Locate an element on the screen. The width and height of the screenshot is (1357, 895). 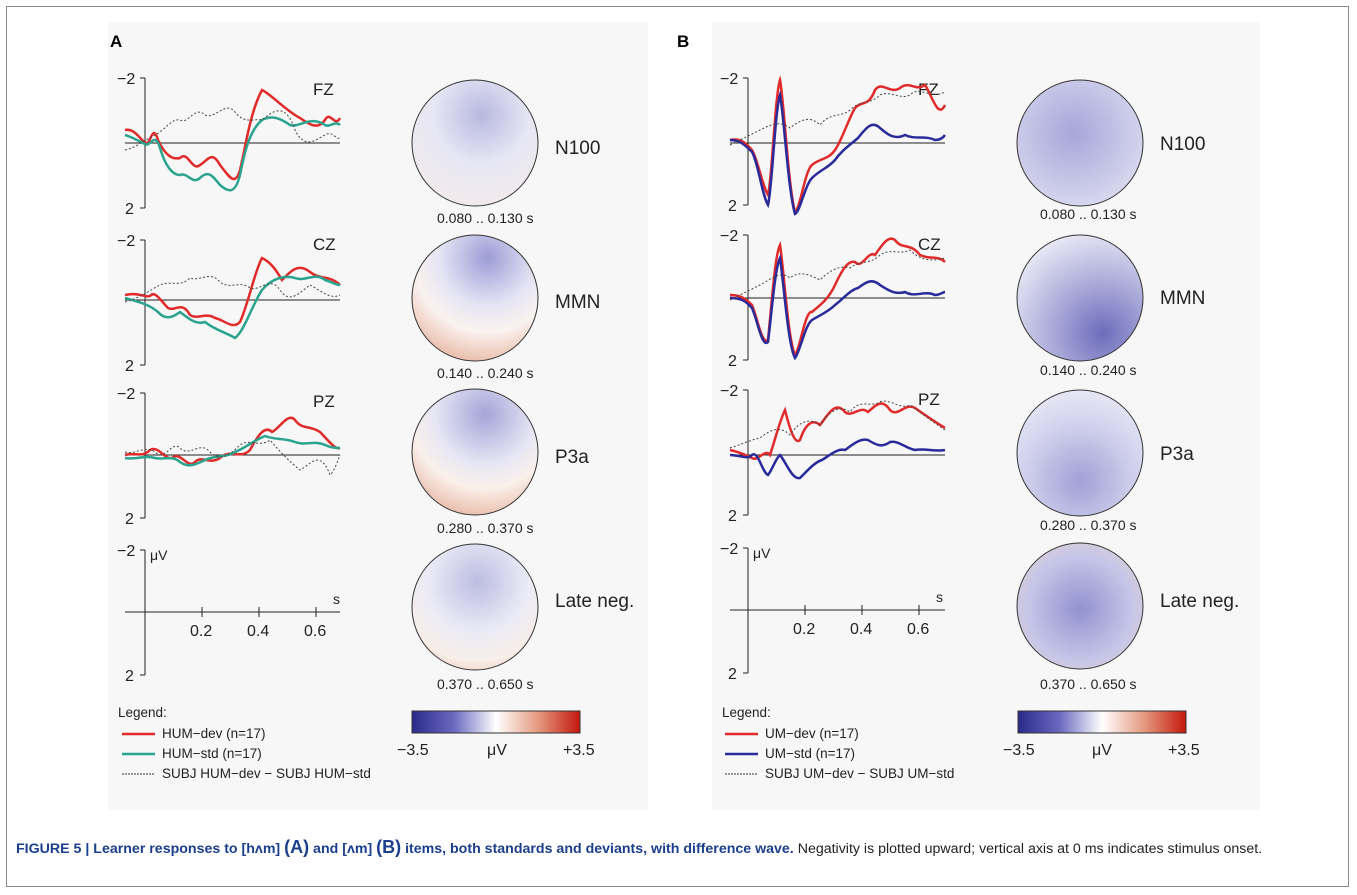
panel-b-colorbar: −3.5 μV +3.5 is located at coordinates (1101, 734).